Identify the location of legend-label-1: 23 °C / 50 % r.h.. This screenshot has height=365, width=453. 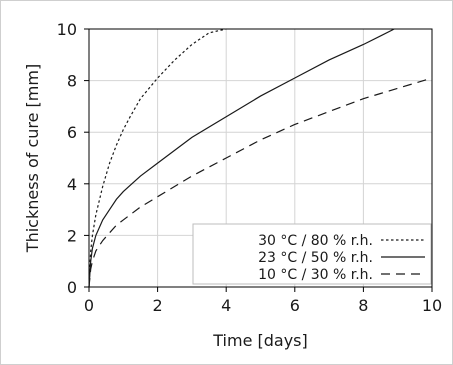
(315, 258).